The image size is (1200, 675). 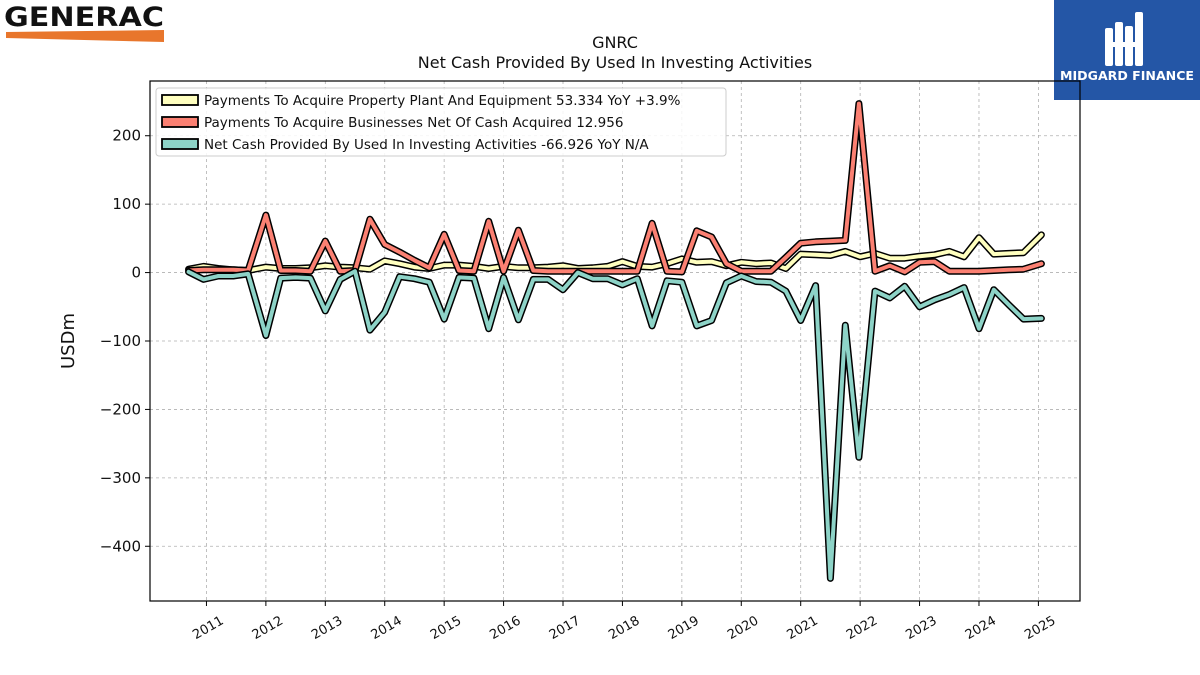 I want to click on x-tick-label: 2013, so click(x=327, y=628).